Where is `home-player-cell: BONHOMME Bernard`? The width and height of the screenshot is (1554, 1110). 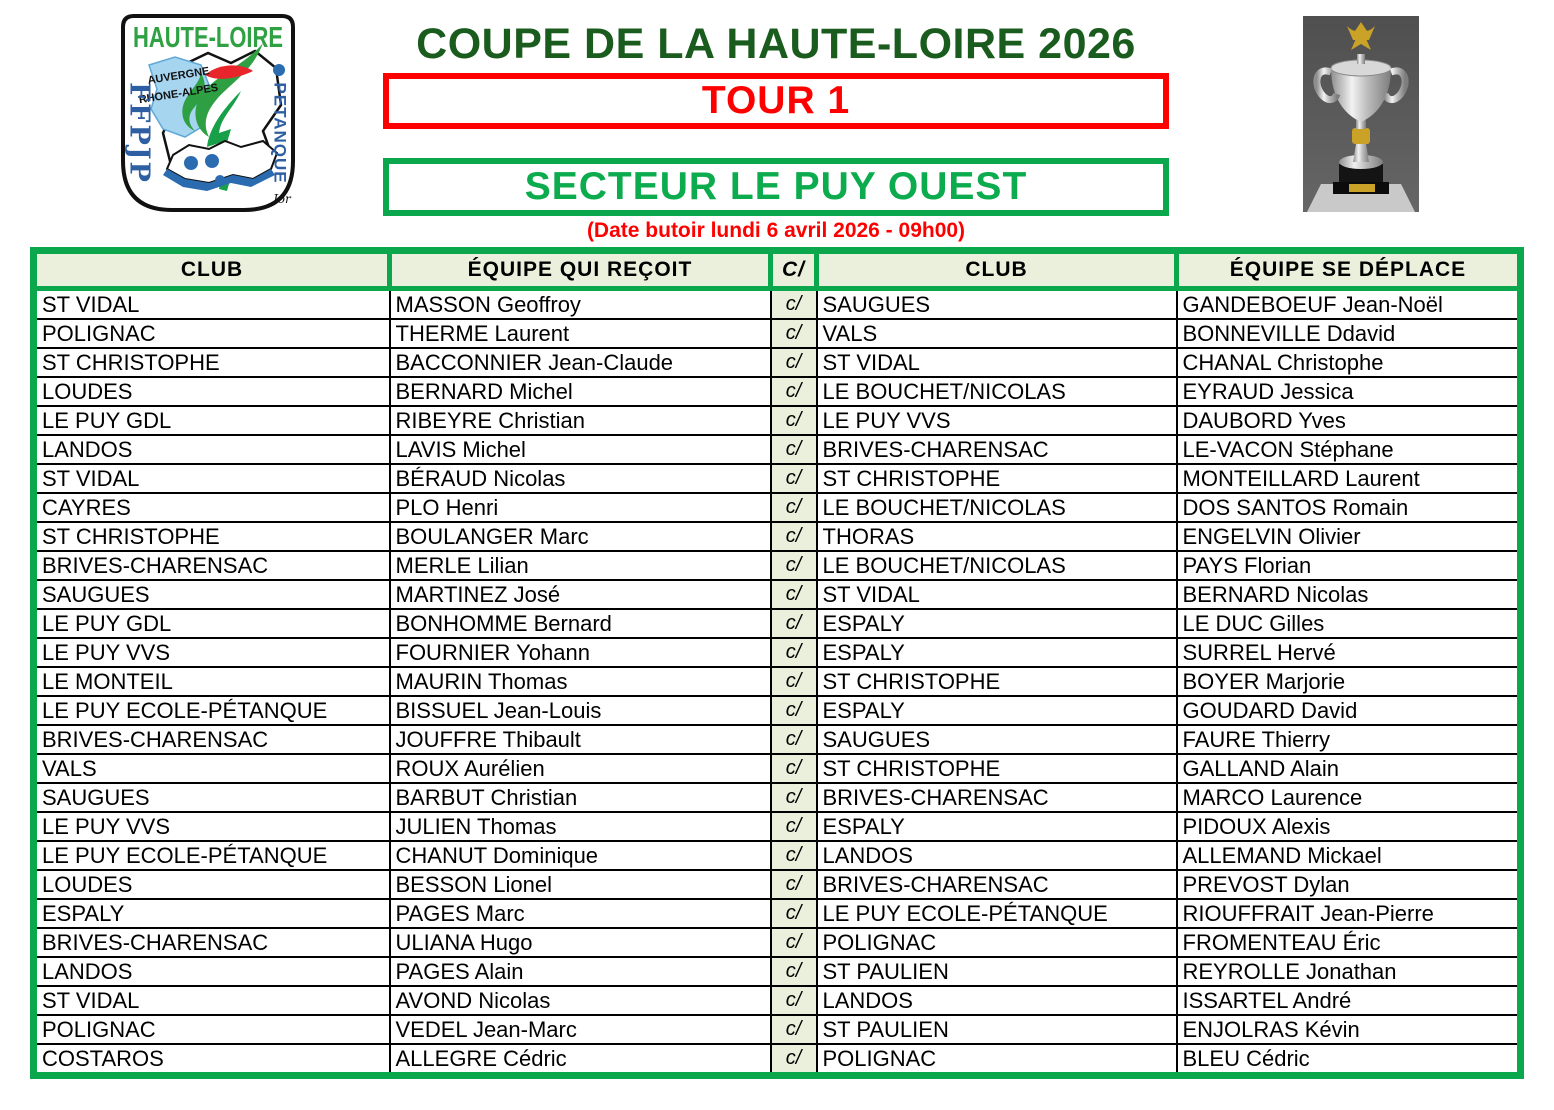
home-player-cell: BONHOMME Bernard is located at coordinates (580, 623).